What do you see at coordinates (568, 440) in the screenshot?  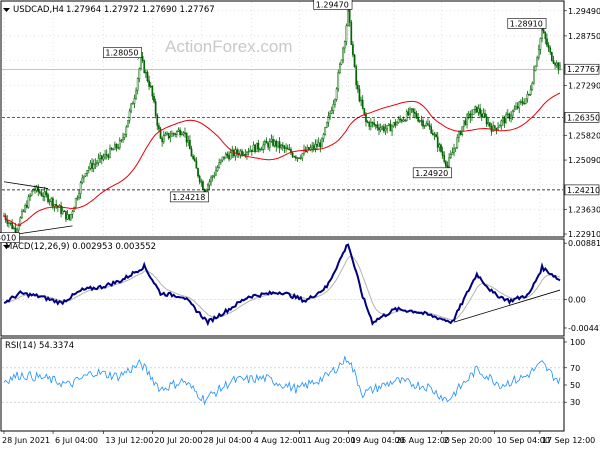 I see `x-tick-label: 17 Sep 12:00` at bounding box center [568, 440].